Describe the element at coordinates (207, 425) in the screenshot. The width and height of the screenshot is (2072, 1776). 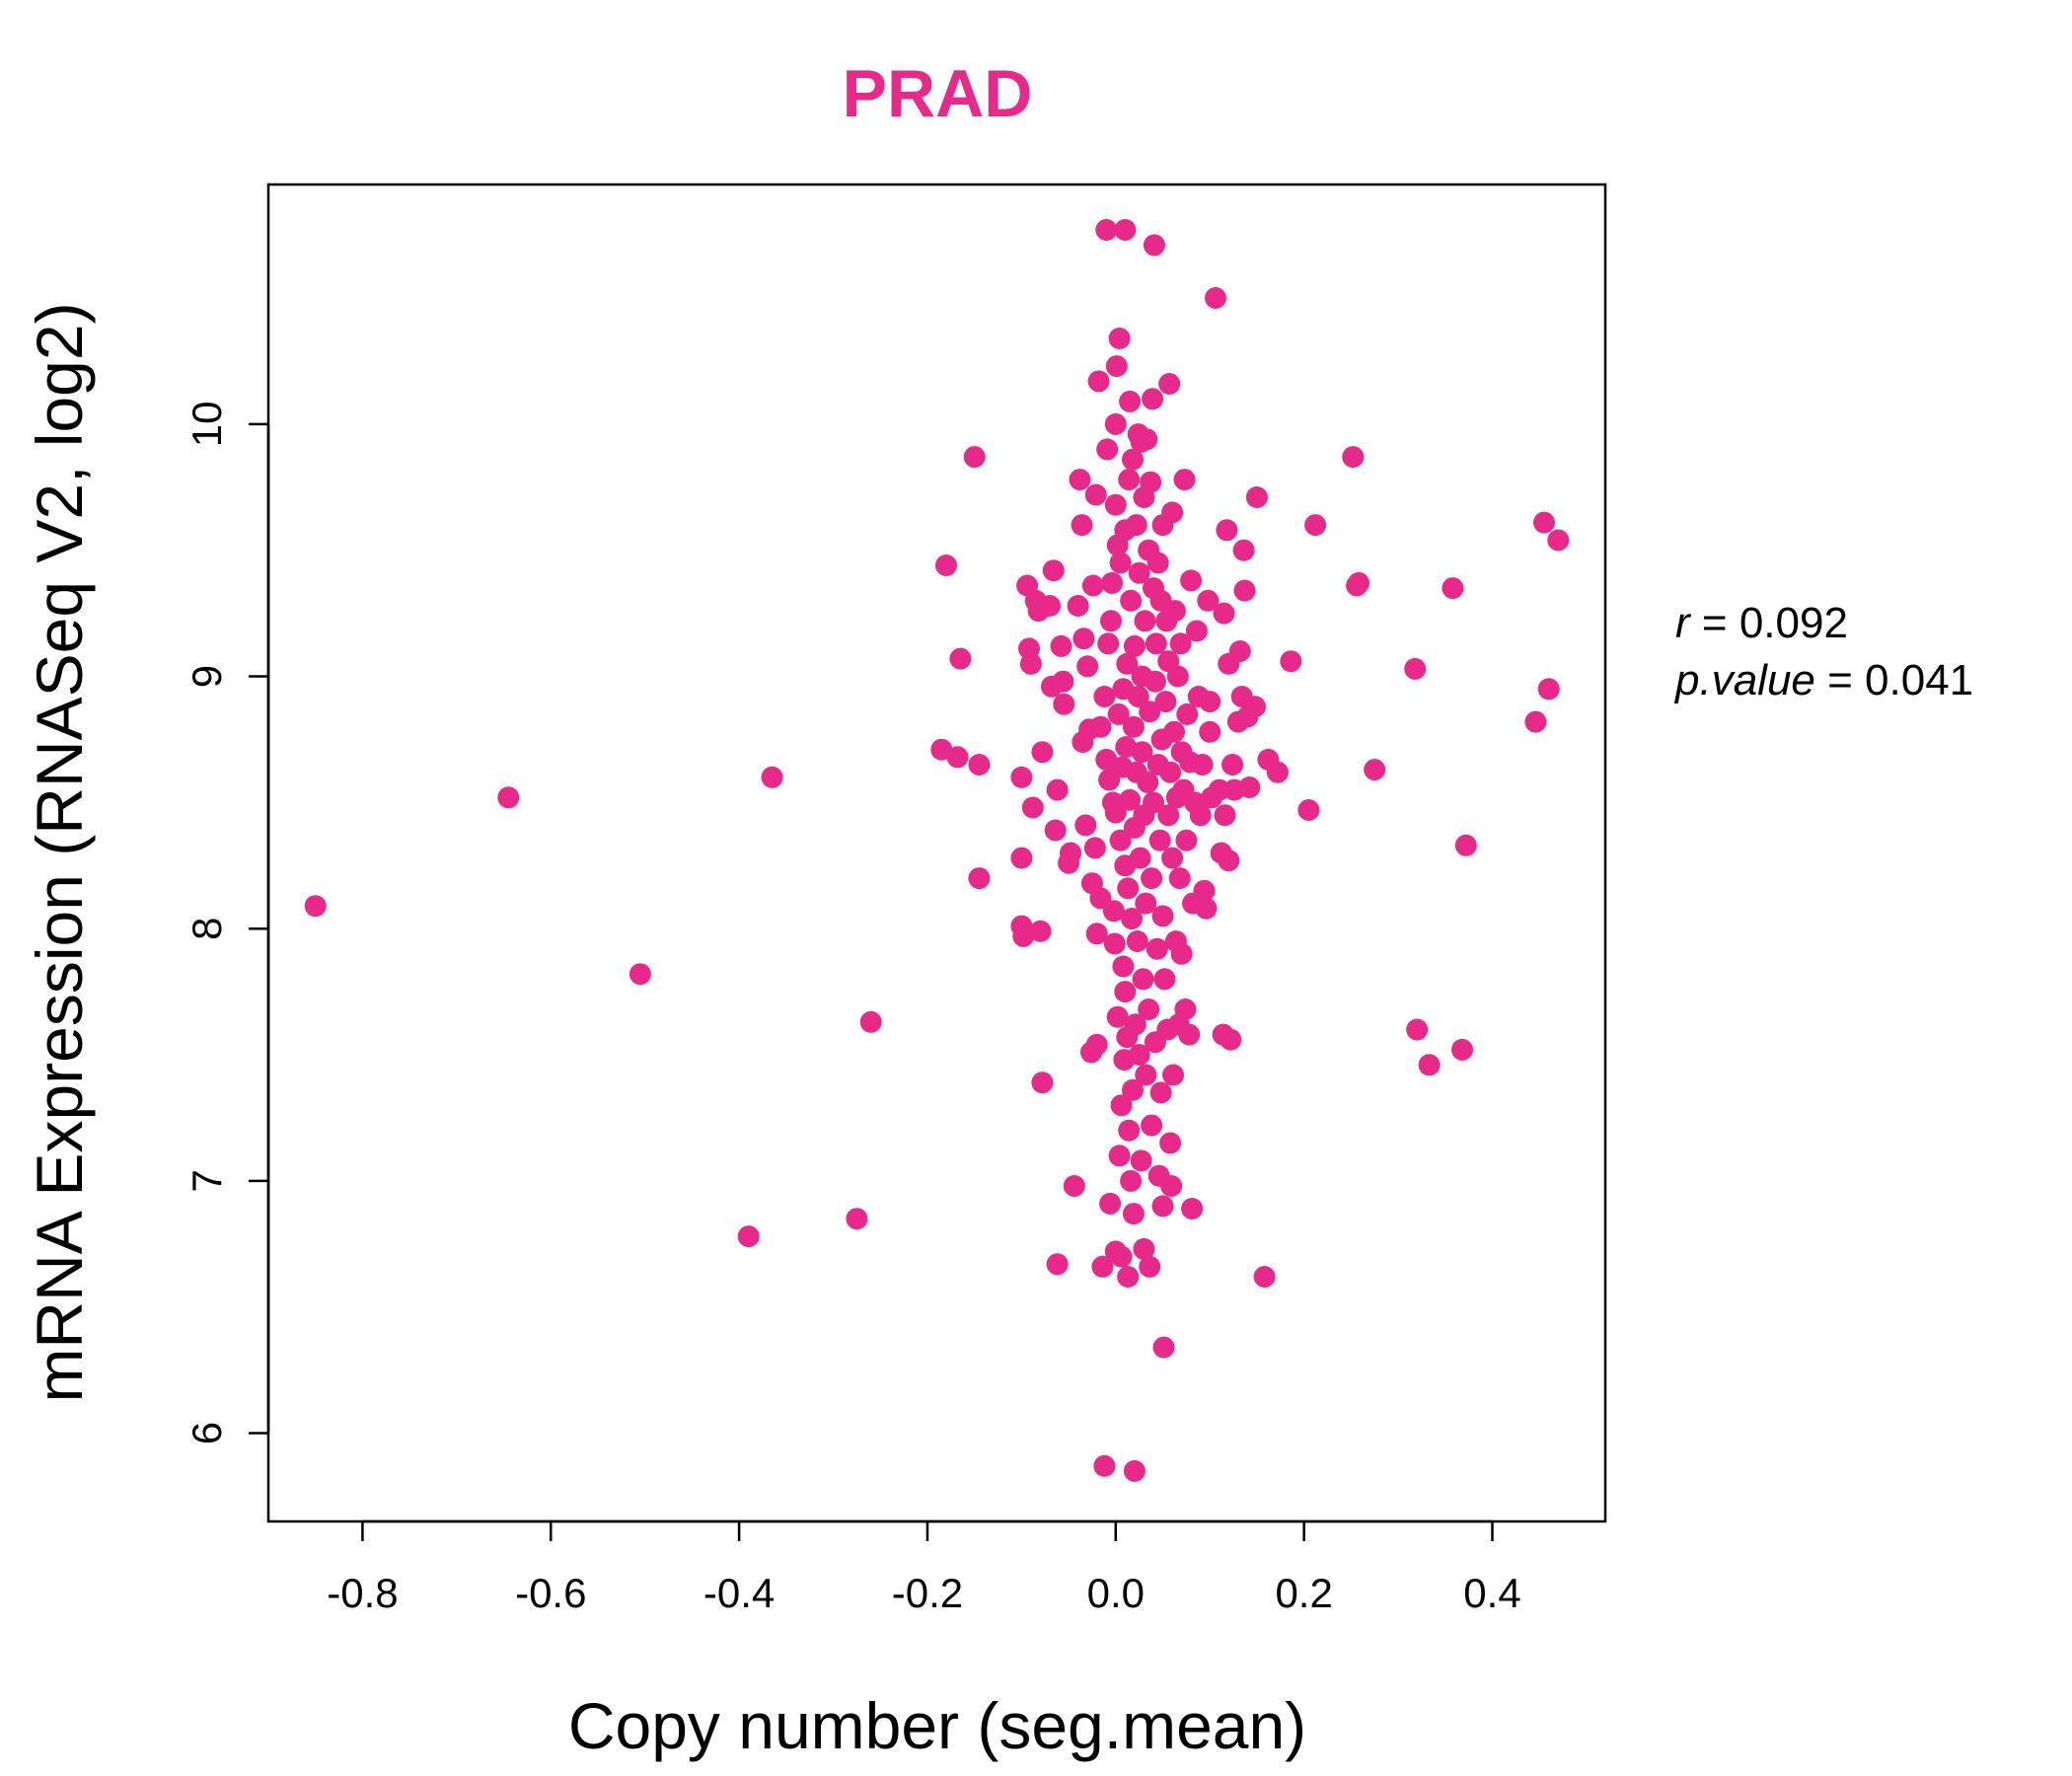
I see `y-tick-label: 10` at that location.